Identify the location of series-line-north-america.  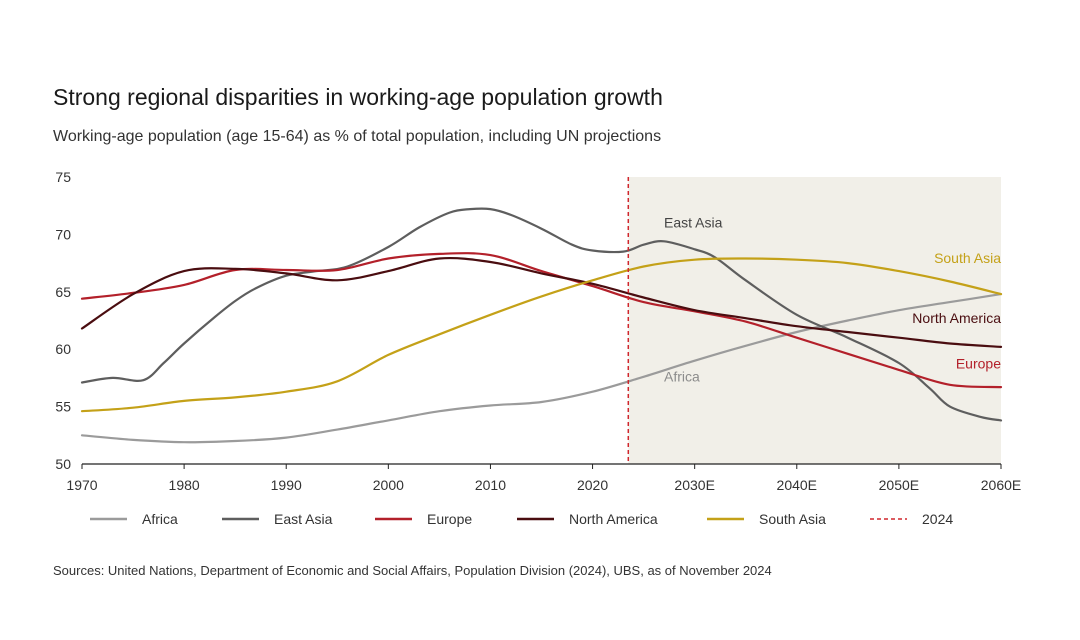
(541, 302).